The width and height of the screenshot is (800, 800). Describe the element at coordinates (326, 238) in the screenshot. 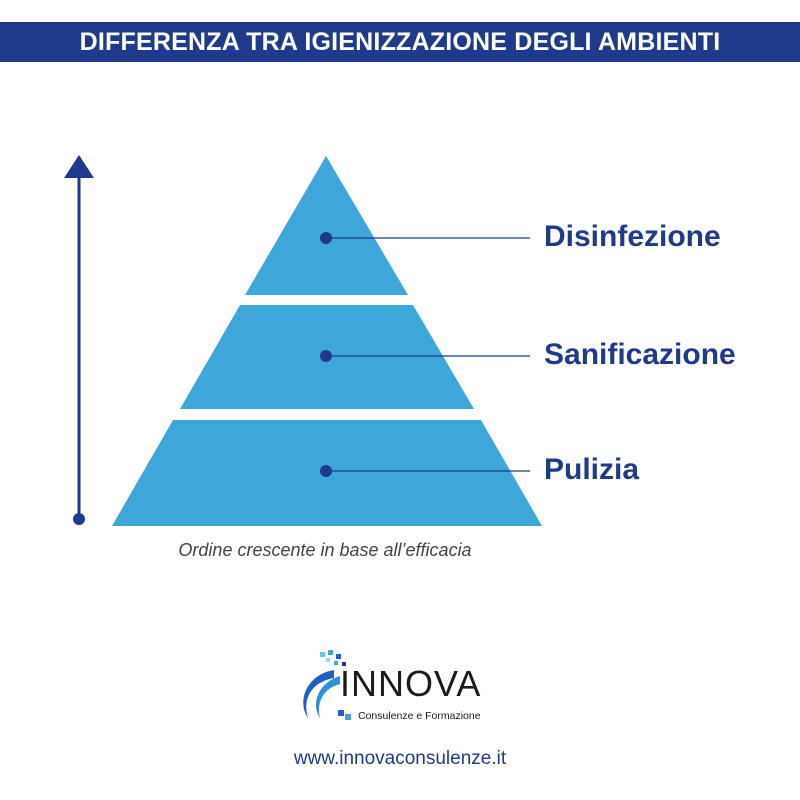

I see `leader-dot-disinfezione` at that location.